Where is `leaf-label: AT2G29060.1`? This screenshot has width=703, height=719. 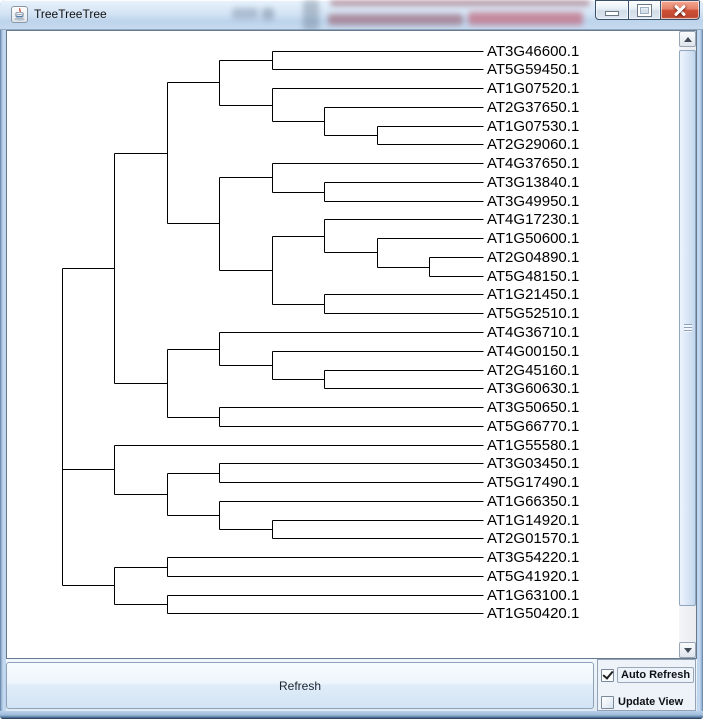
leaf-label: AT2G29060.1 is located at coordinates (533, 144).